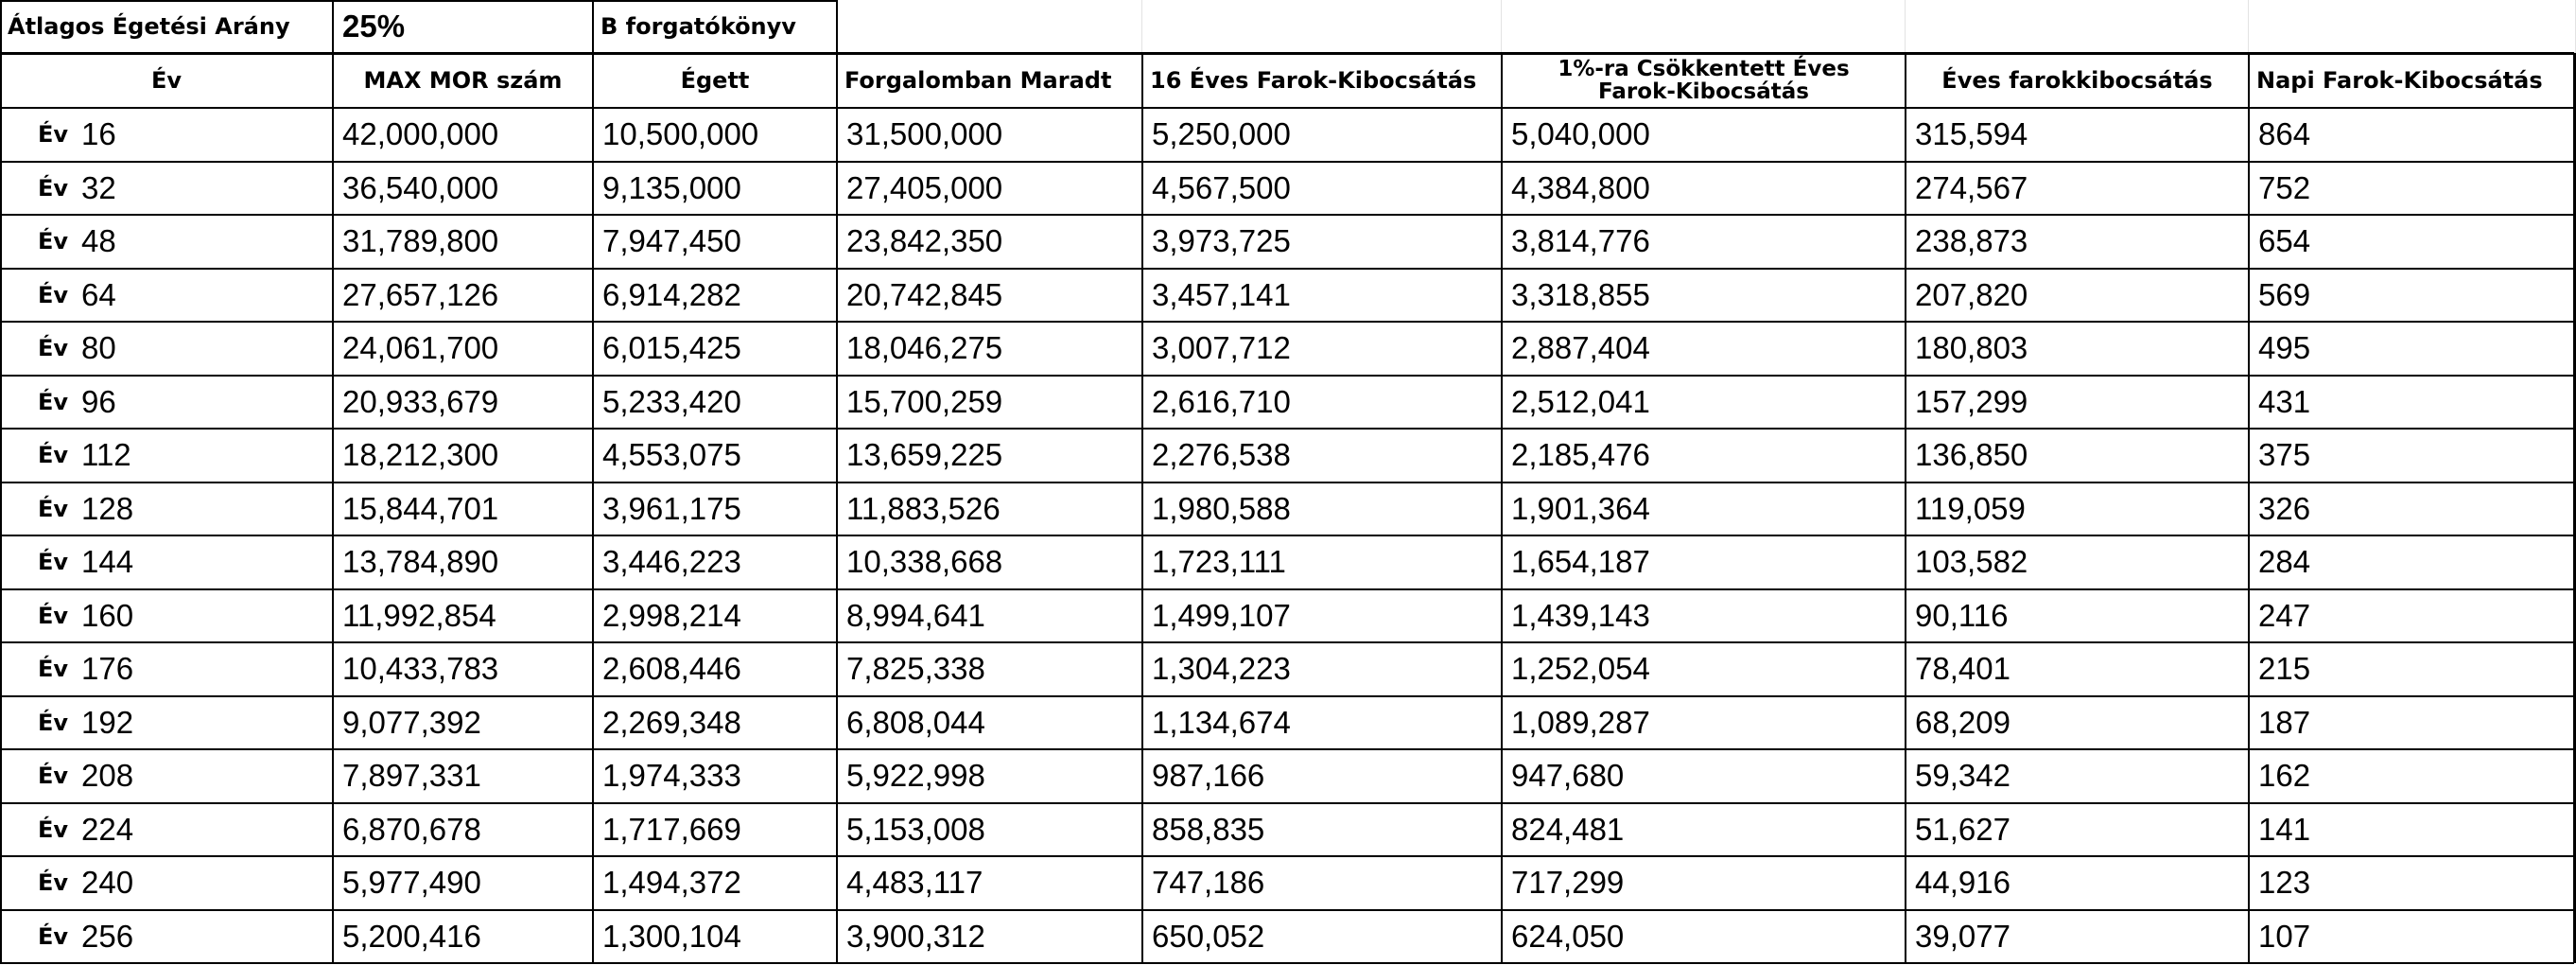 The height and width of the screenshot is (965, 2576). Describe the element at coordinates (411, 722) in the screenshot. I see `max-mor-cell: 9,077,392` at that location.